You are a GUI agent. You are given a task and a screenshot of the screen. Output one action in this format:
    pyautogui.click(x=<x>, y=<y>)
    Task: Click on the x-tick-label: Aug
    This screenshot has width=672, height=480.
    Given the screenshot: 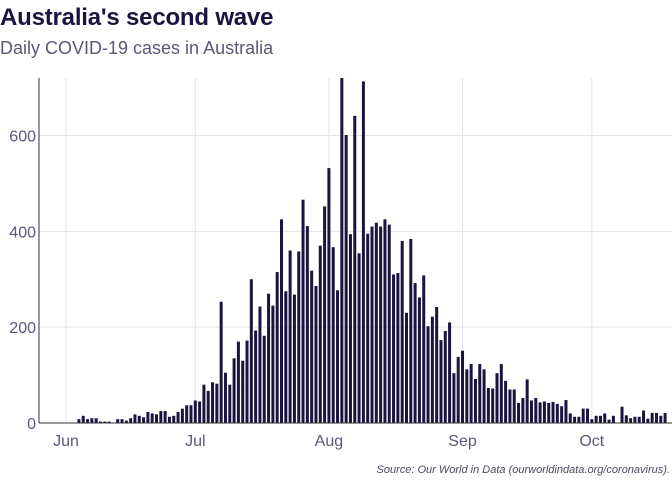 What is the action you would take?
    pyautogui.click(x=329, y=441)
    